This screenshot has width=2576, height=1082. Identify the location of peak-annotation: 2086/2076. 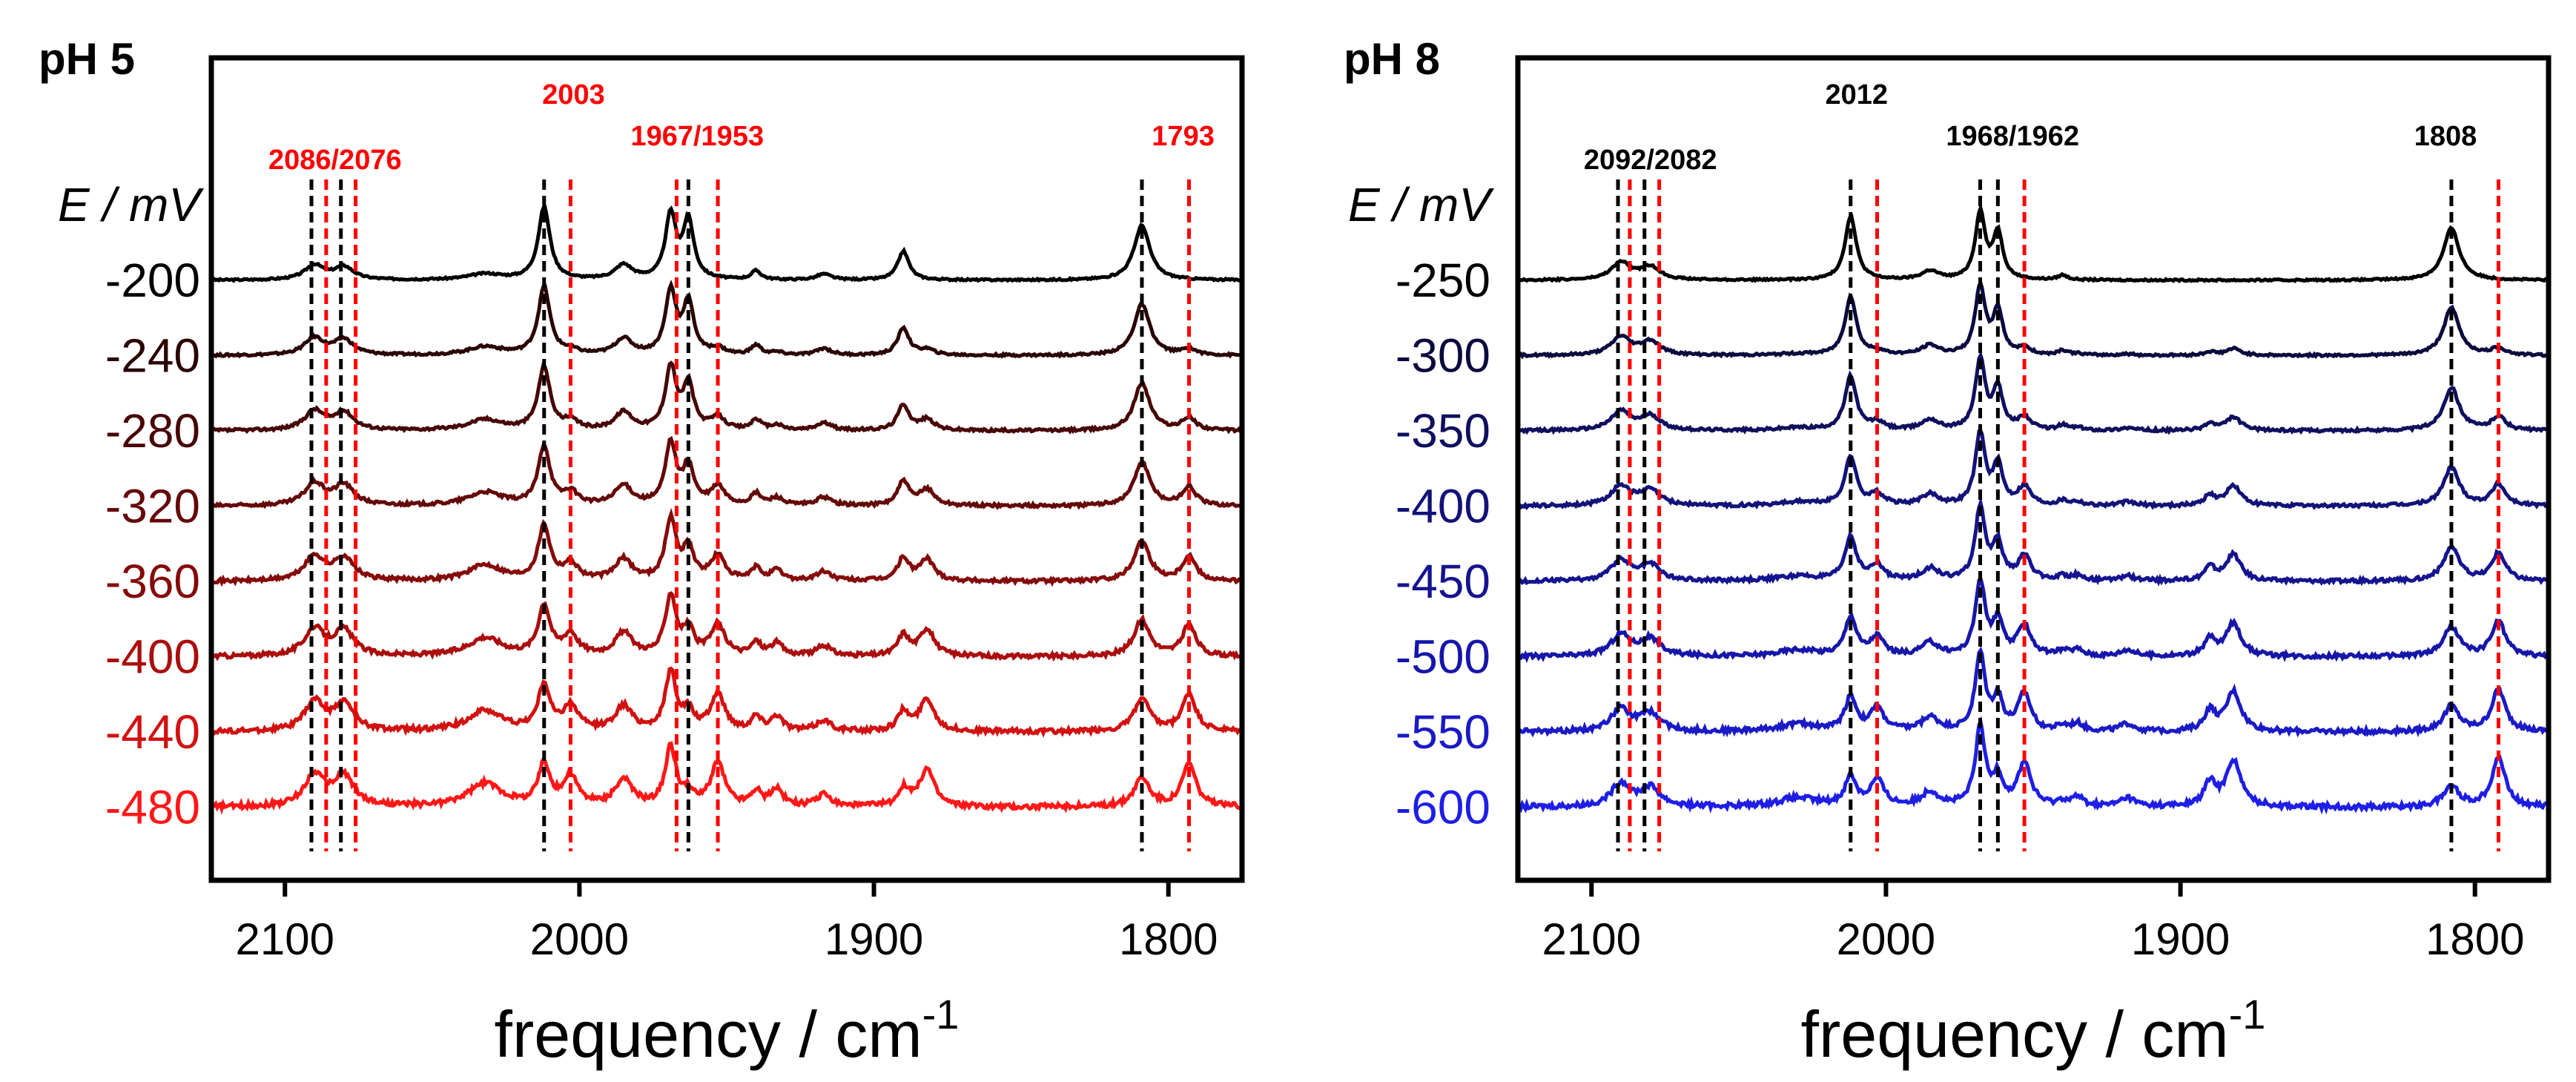
(335, 160).